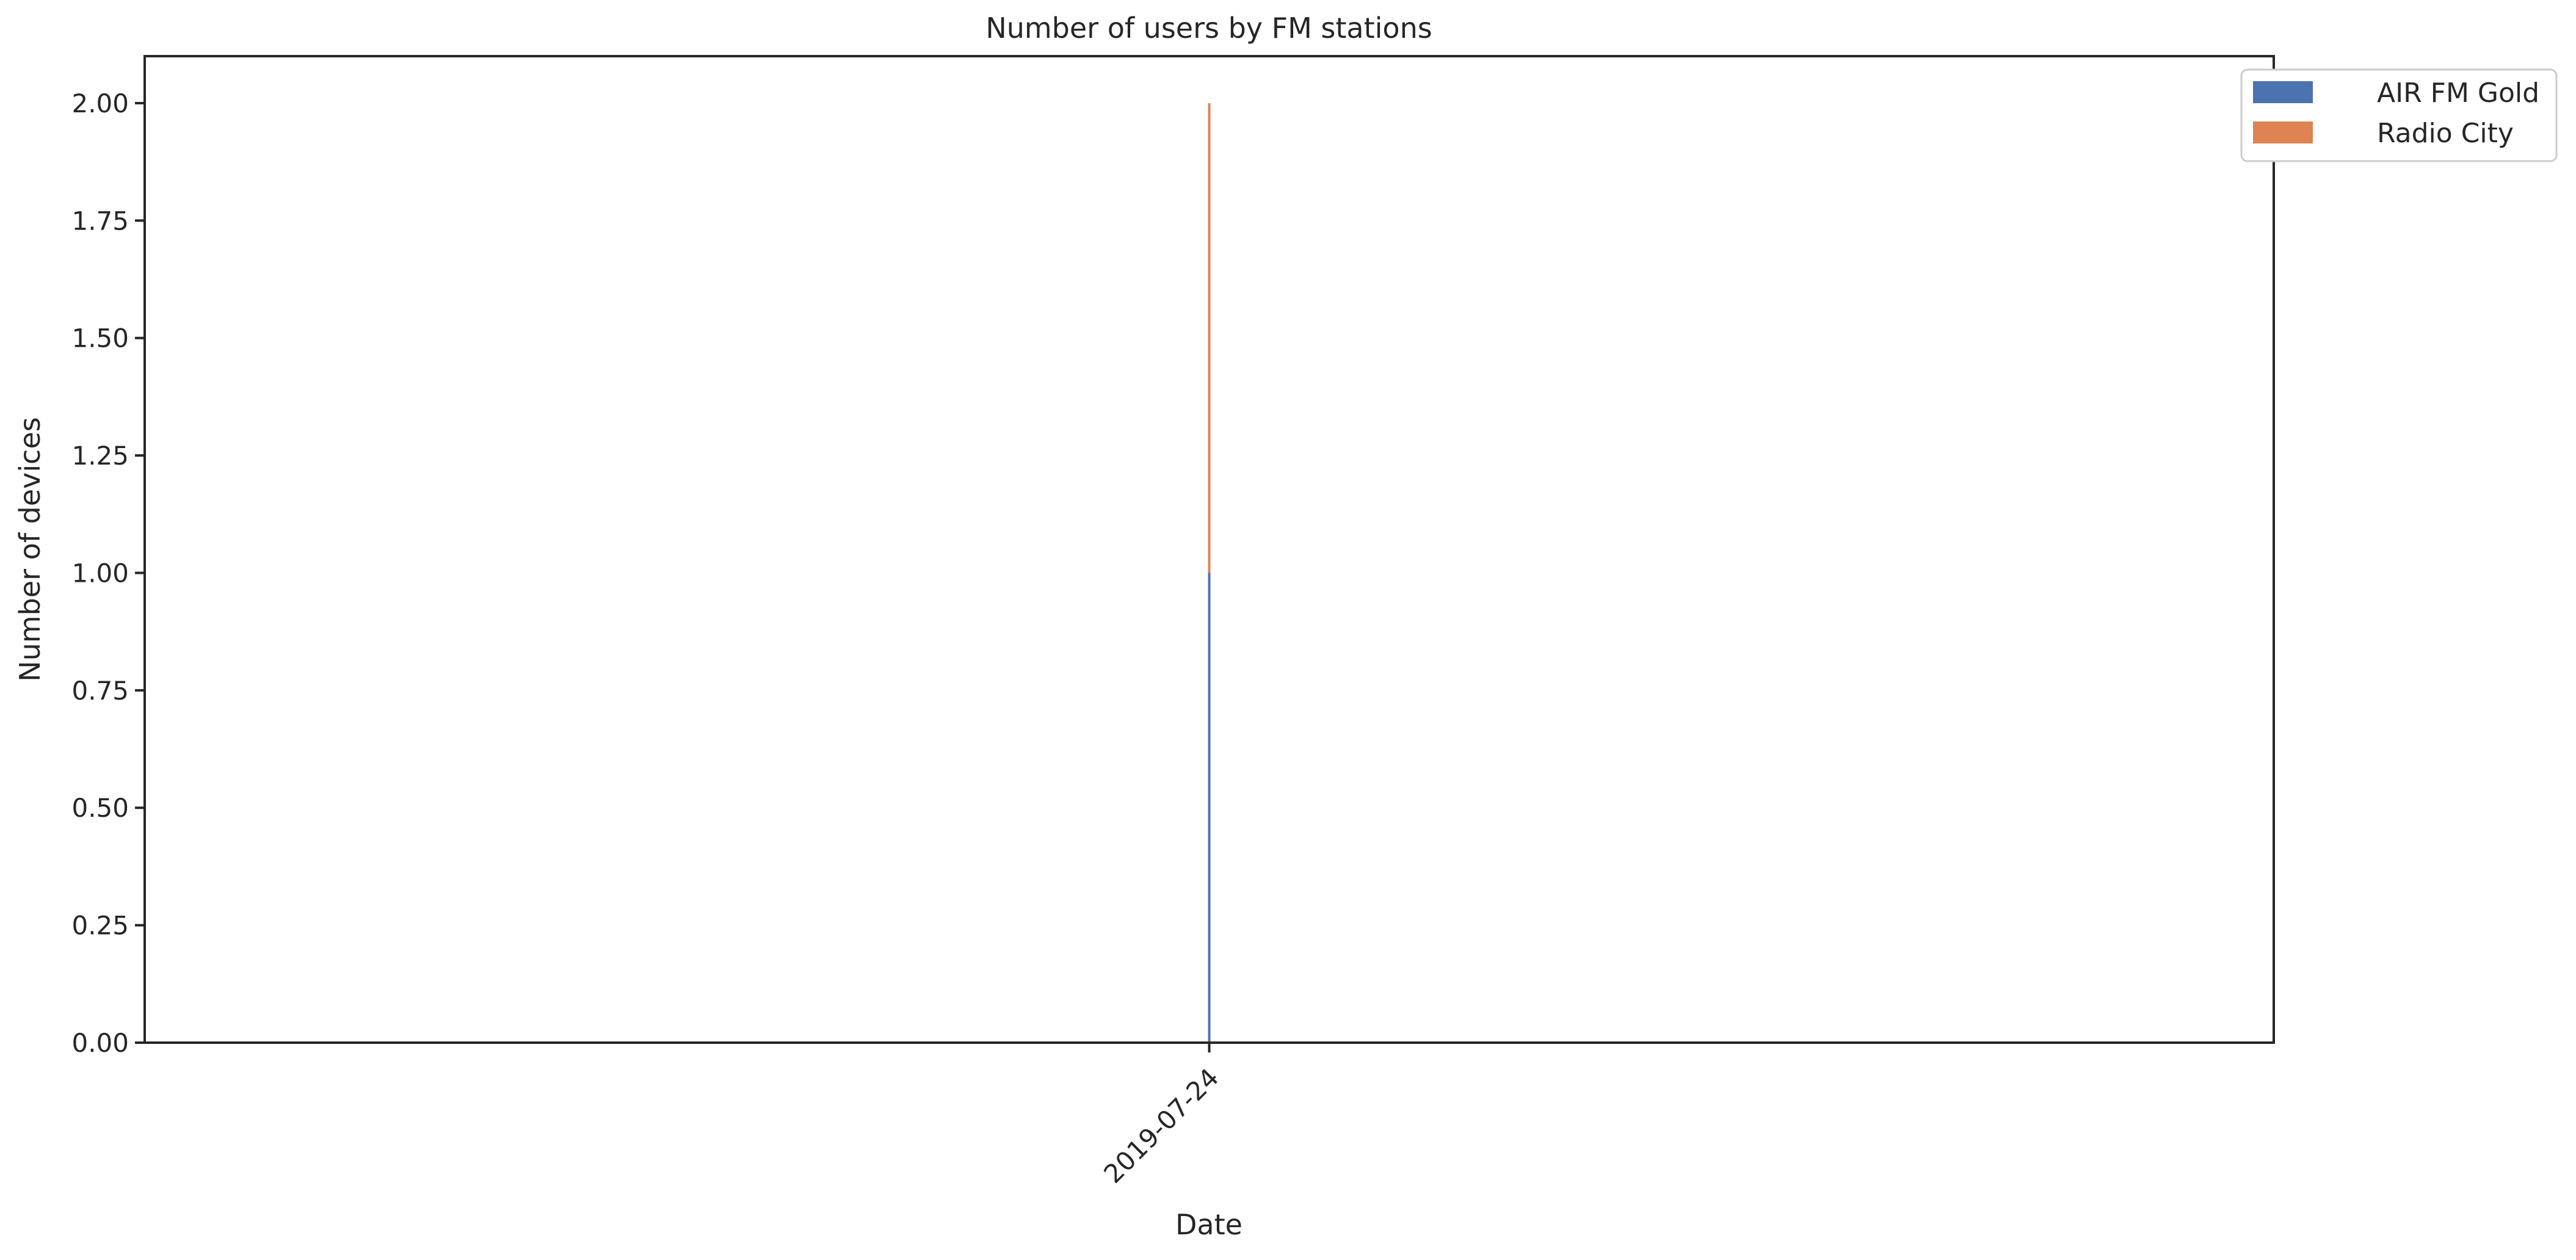  What do you see at coordinates (100, 926) in the screenshot?
I see `y-tick-label: 0.25` at bounding box center [100, 926].